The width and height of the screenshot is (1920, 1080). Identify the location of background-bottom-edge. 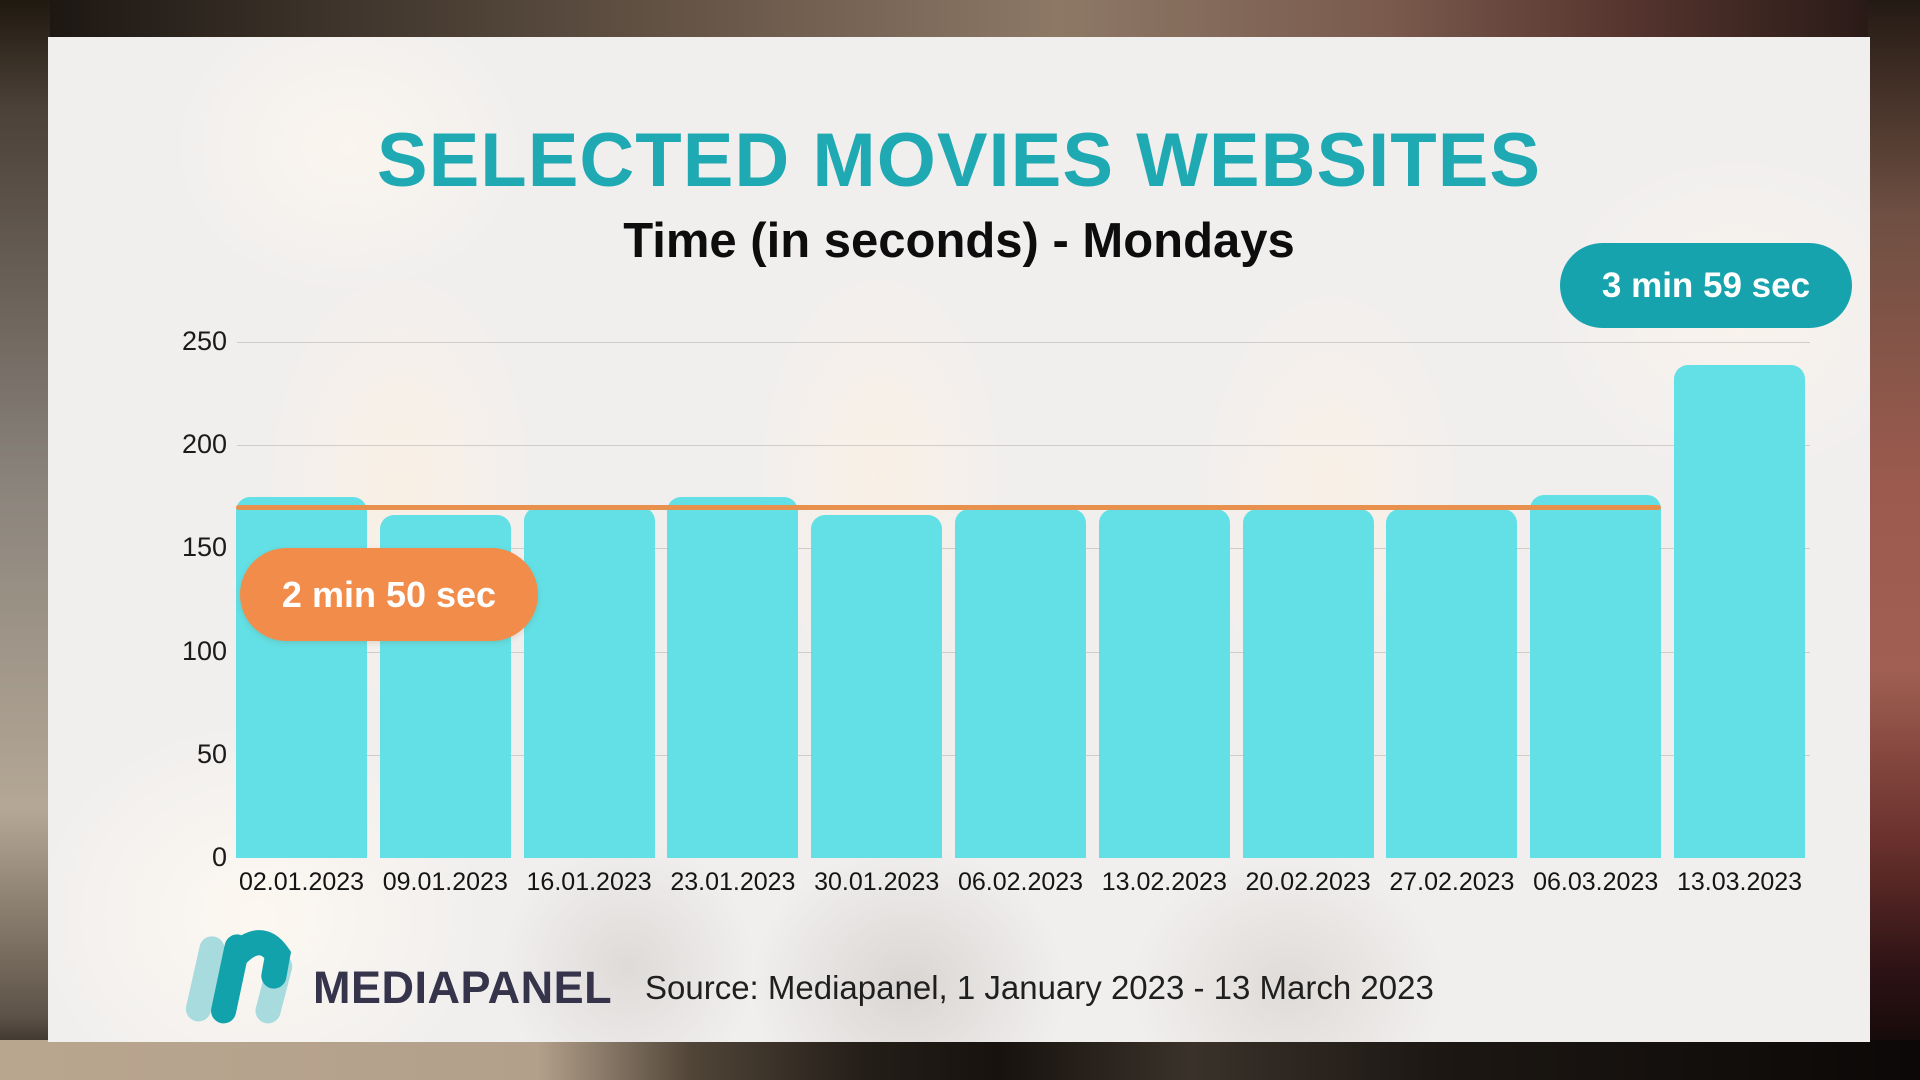
(960, 1060).